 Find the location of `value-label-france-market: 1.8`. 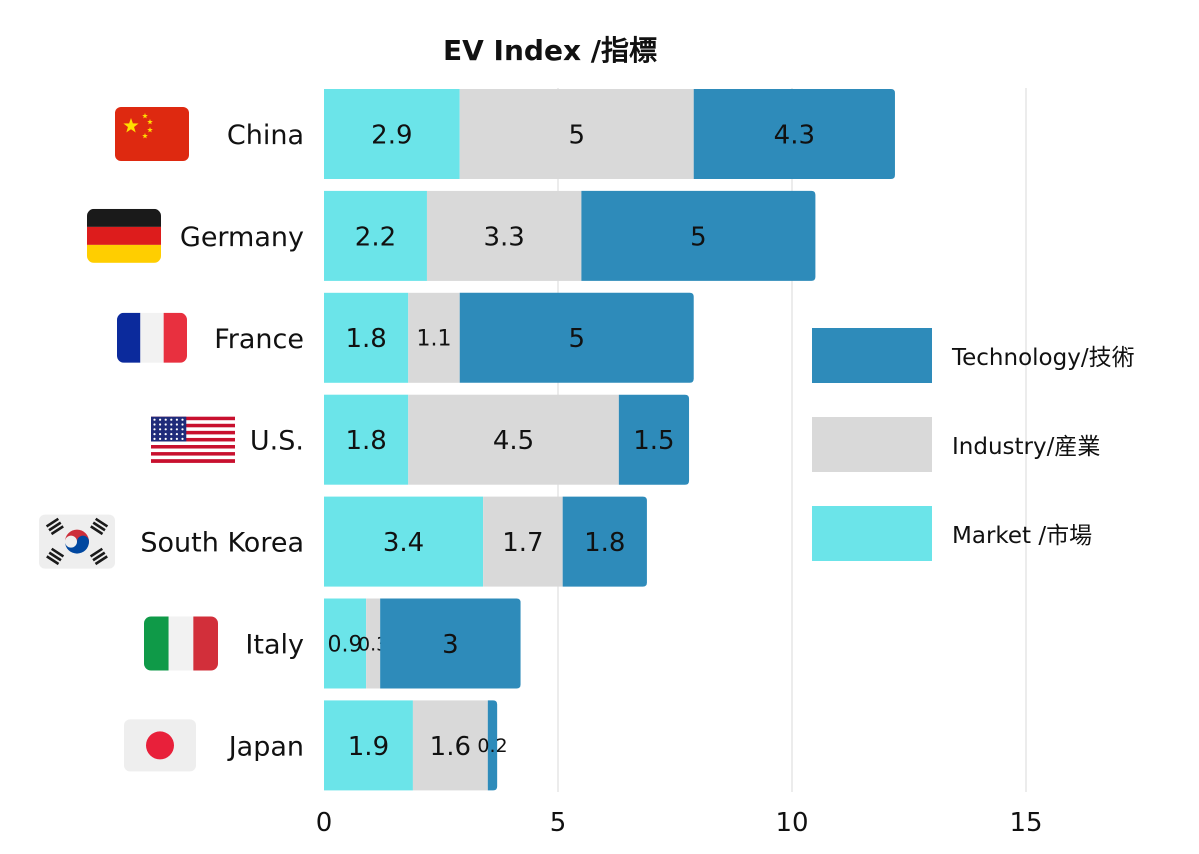

value-label-france-market: 1.8 is located at coordinates (365, 339).